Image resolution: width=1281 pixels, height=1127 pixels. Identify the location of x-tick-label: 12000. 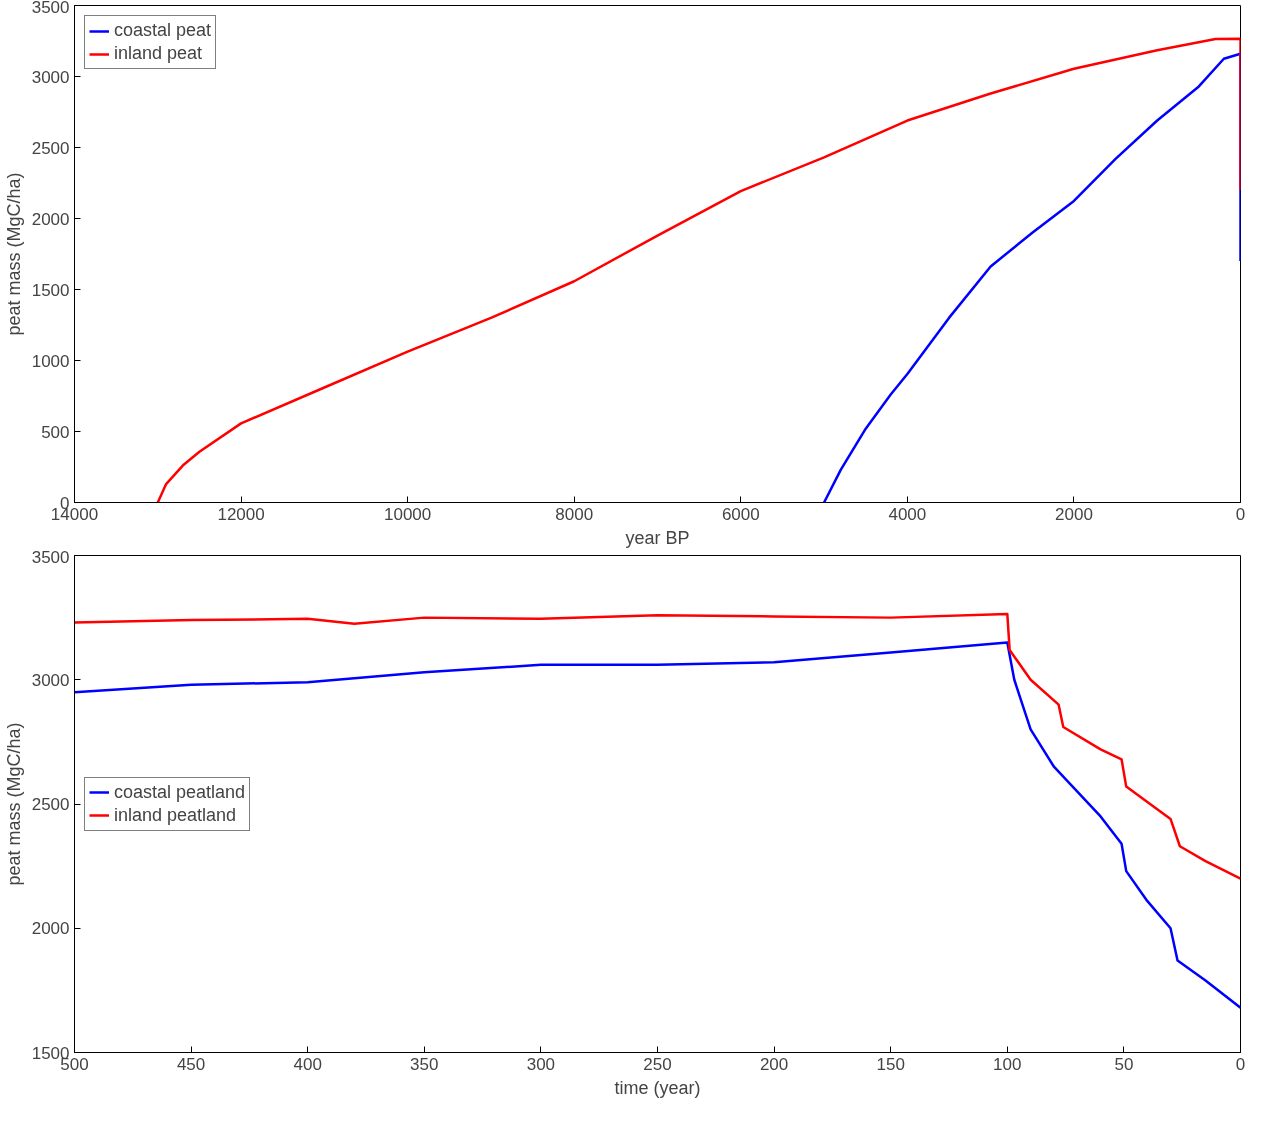
(241, 514).